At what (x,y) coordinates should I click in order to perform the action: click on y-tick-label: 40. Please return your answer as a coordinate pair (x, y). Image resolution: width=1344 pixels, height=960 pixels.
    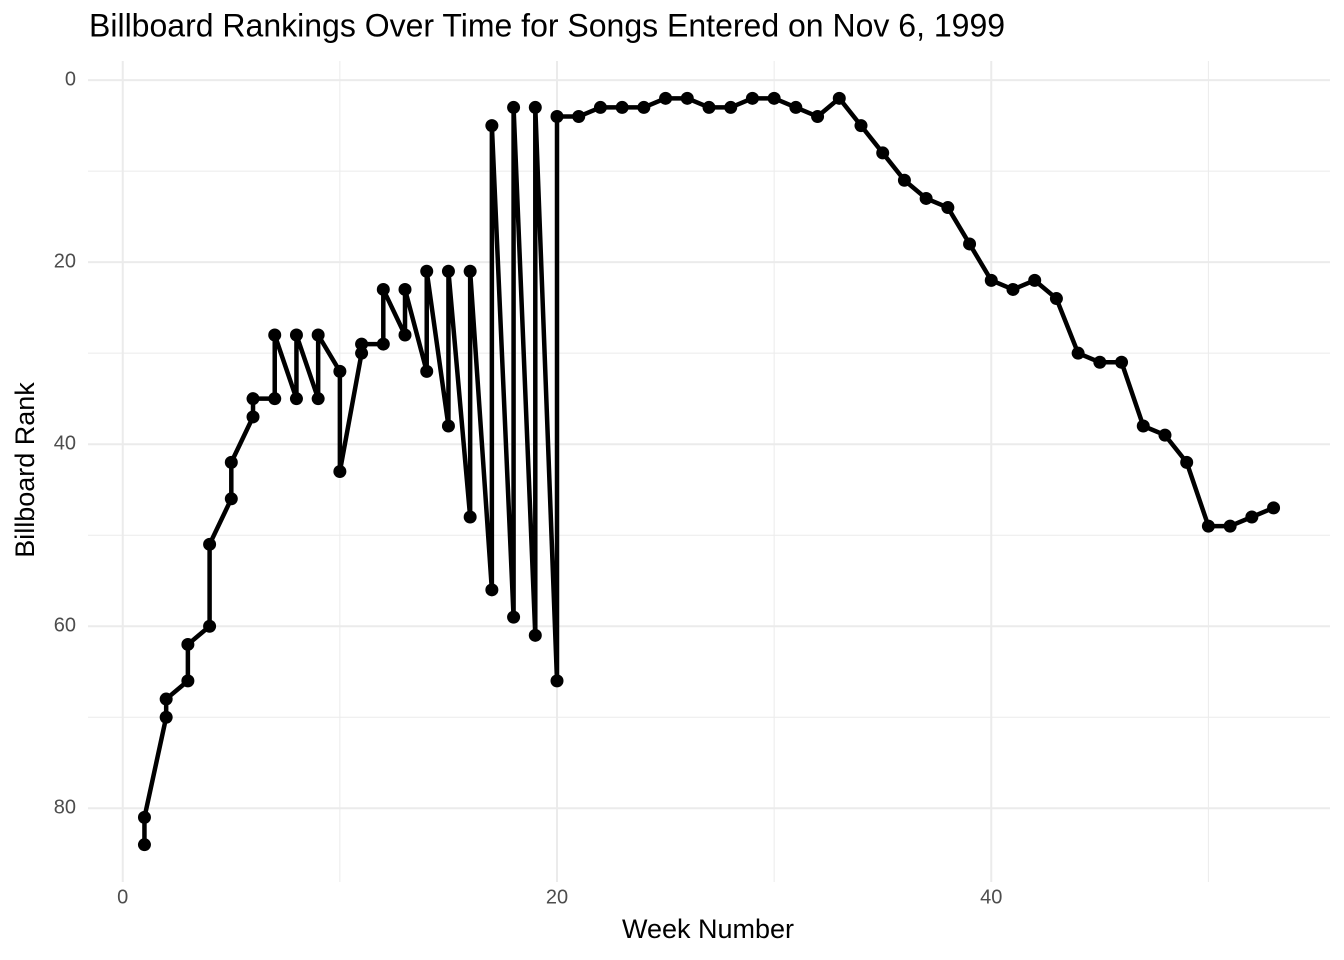
    Looking at the image, I should click on (65, 443).